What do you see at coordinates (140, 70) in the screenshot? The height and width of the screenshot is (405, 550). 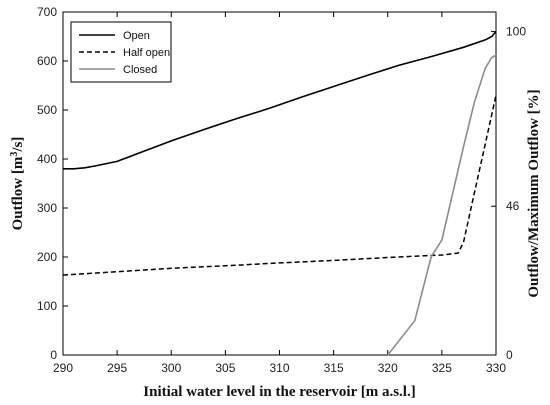 I see `legend-label: Closed` at bounding box center [140, 70].